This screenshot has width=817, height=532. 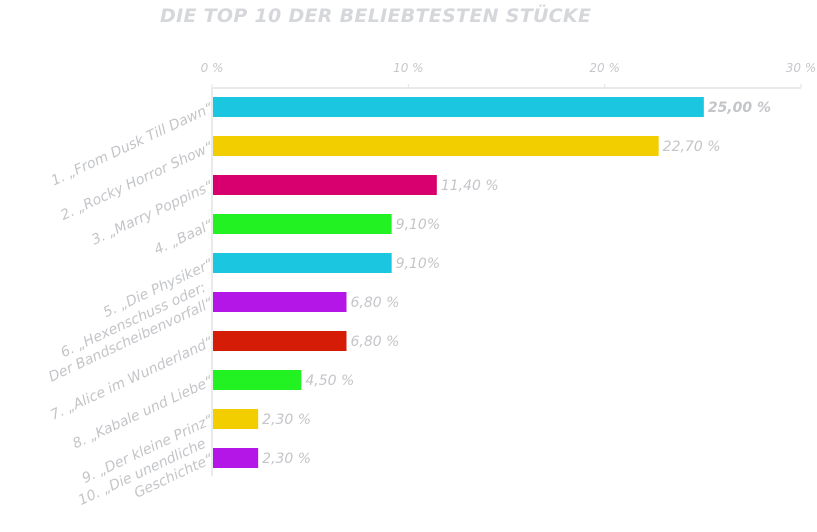 I want to click on bar-value-label: 11,40 %, so click(x=470, y=186).